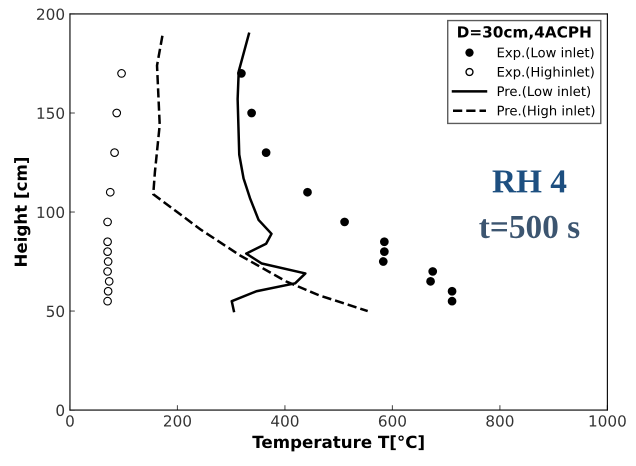 This screenshot has height=466, width=636. I want to click on annotation: t=500 s, so click(529, 227).